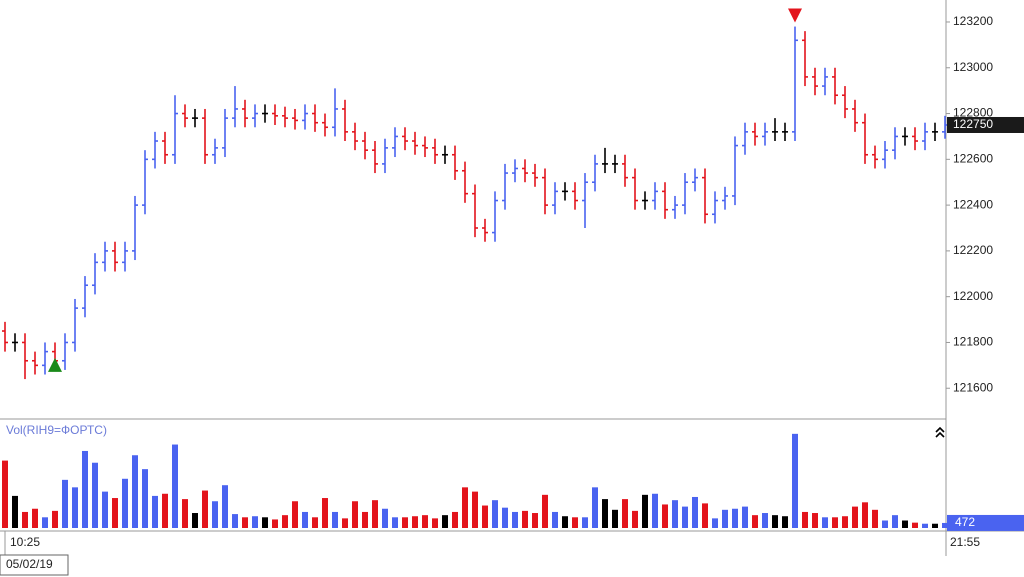 Image resolution: width=1024 pixels, height=577 pixels. What do you see at coordinates (795, 15) in the screenshot?
I see `sell-signal` at bounding box center [795, 15].